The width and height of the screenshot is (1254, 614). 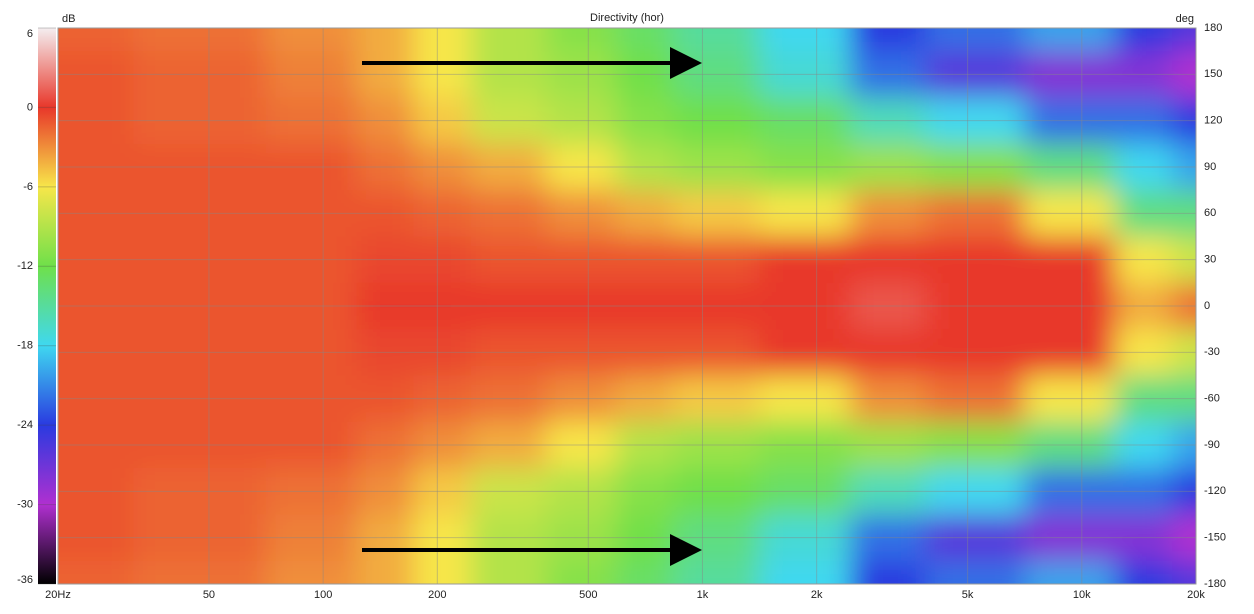 I want to click on chart-title: Directivity (hor), so click(x=627, y=18).